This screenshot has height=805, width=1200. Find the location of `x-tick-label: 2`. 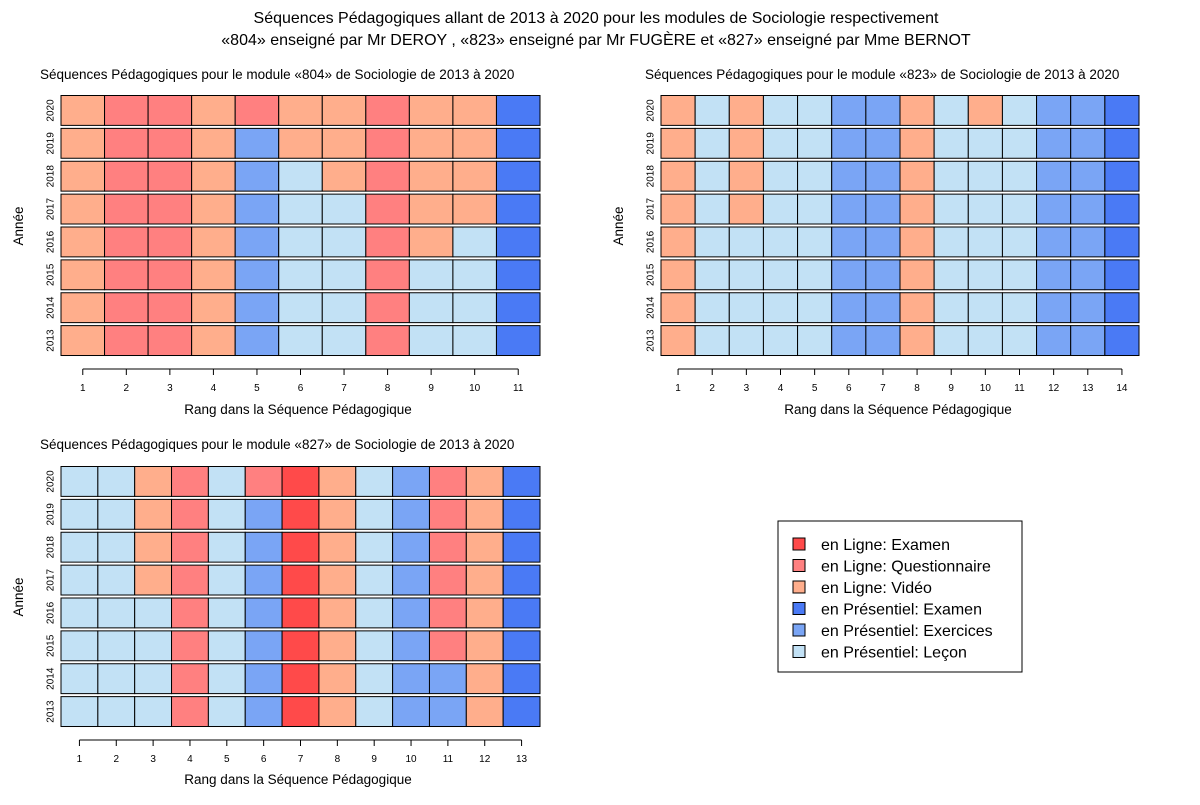

x-tick-label: 2 is located at coordinates (116, 759).